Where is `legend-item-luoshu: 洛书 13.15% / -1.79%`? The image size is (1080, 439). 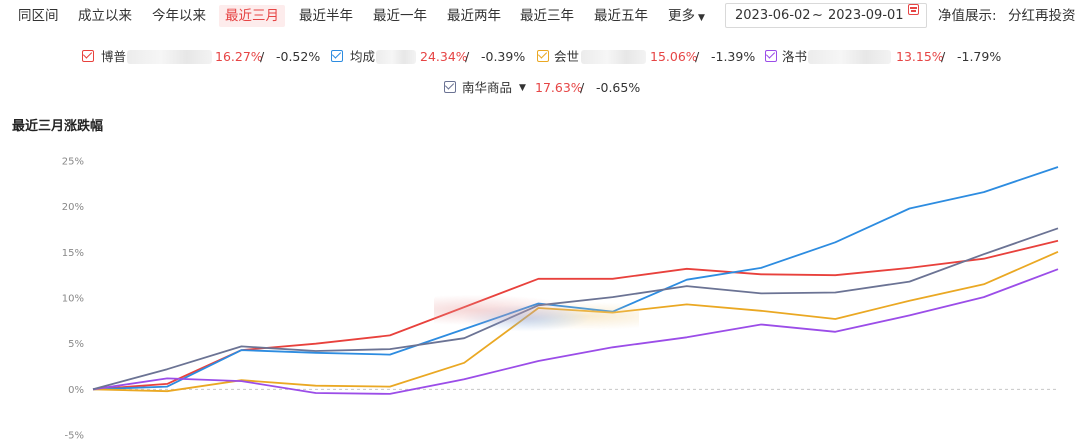 legend-item-luoshu: 洛书 13.15% / -1.79% is located at coordinates (885, 57).